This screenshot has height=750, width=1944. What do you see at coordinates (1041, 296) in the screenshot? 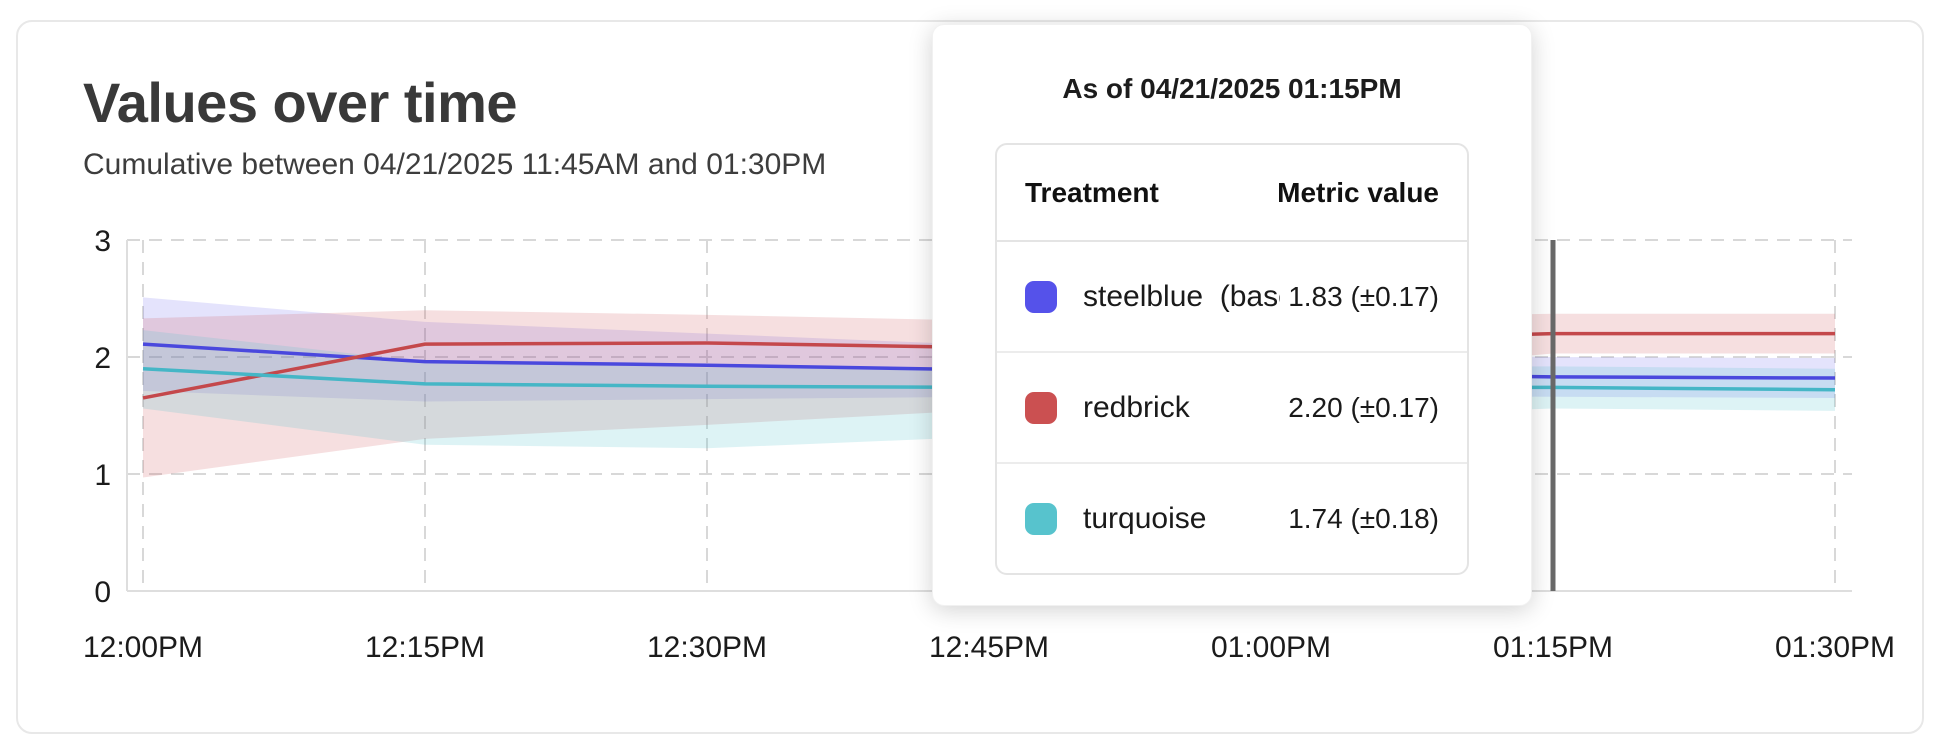
I see `steelblue-swatch-icon` at bounding box center [1041, 296].